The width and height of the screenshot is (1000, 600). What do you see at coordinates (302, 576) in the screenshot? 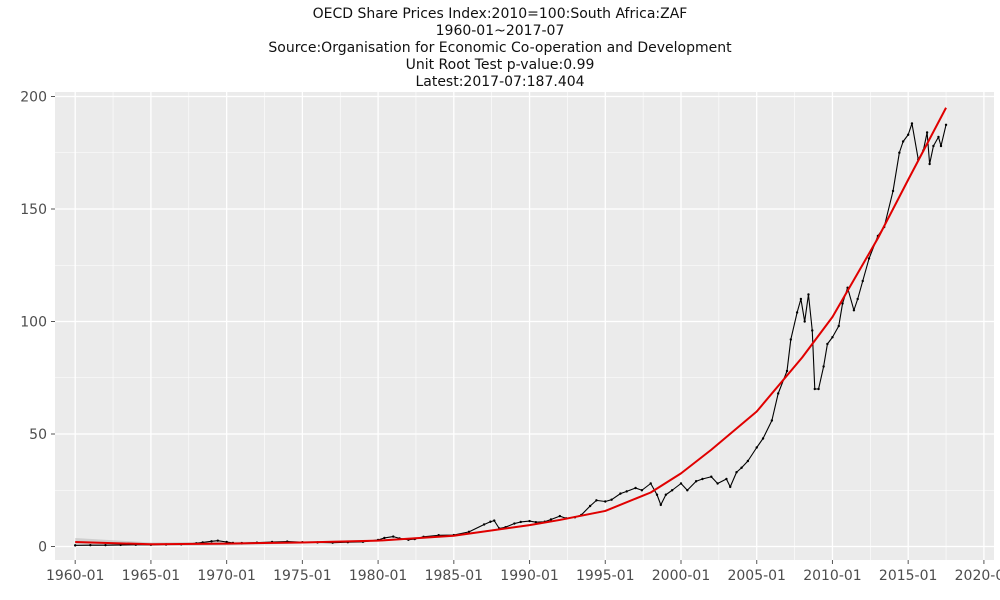
I see `x-tick-label: 1975-01` at bounding box center [302, 576].